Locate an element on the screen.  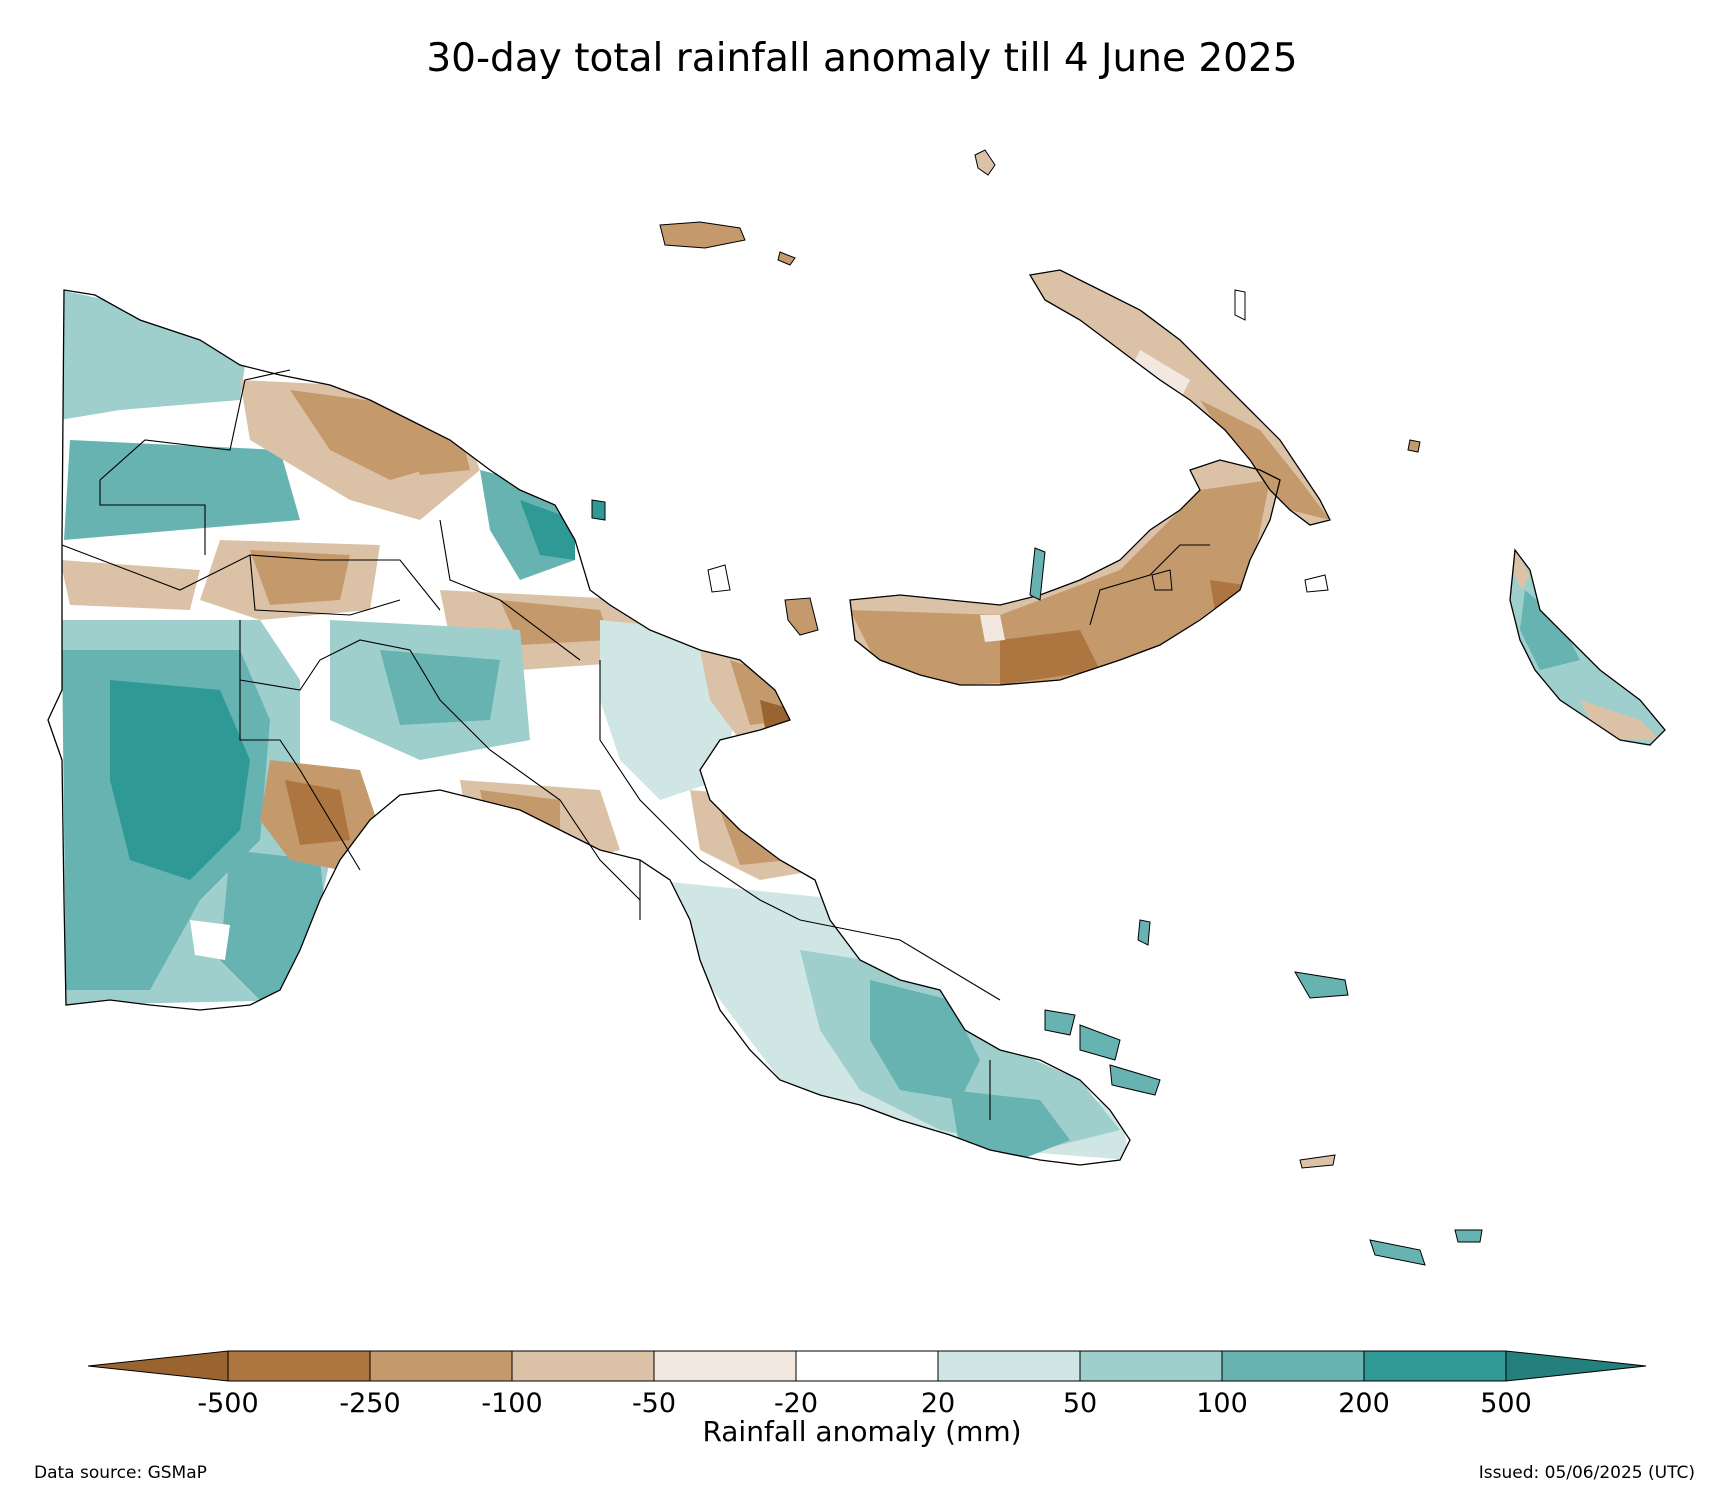
colorbar-tick-label: 50 is located at coordinates (1080, 1403).